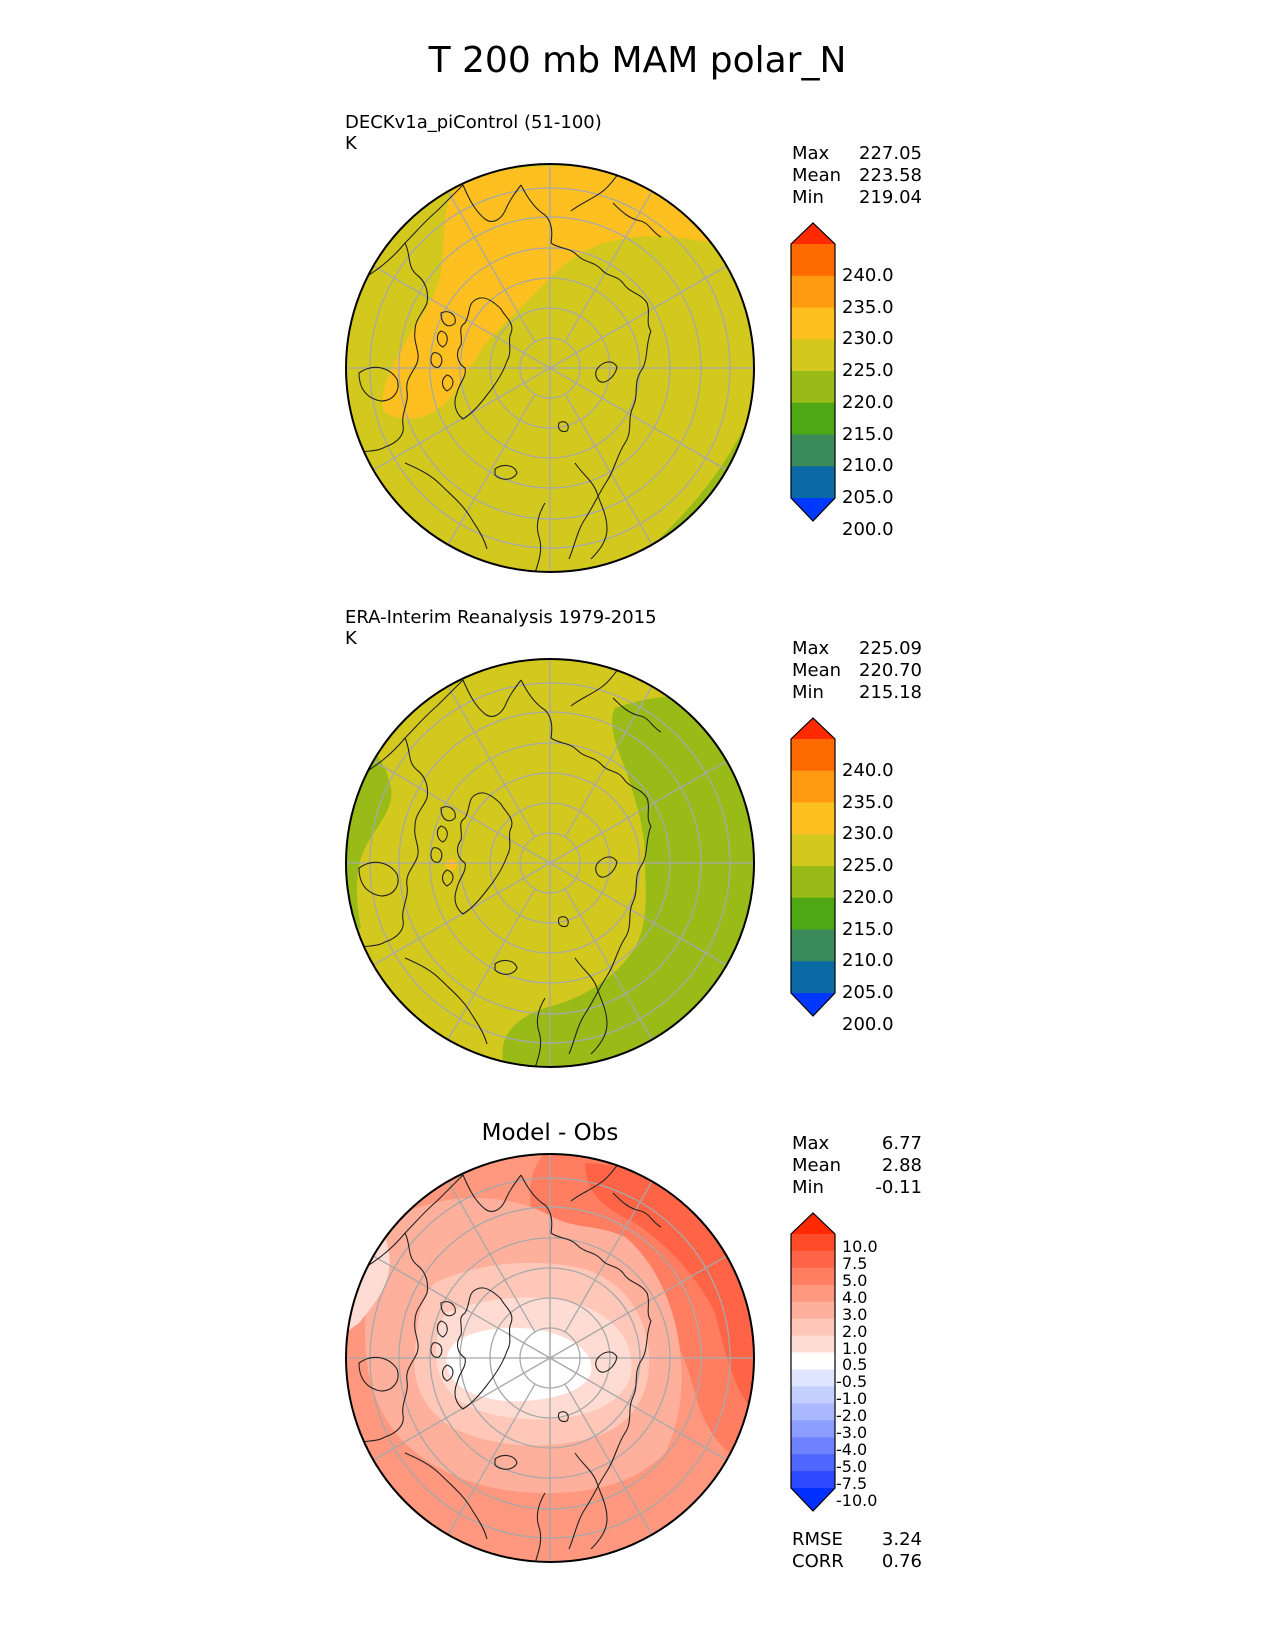 The width and height of the screenshot is (1275, 1650). What do you see at coordinates (901, 1539) in the screenshot?
I see `stat-value: 3.24` at bounding box center [901, 1539].